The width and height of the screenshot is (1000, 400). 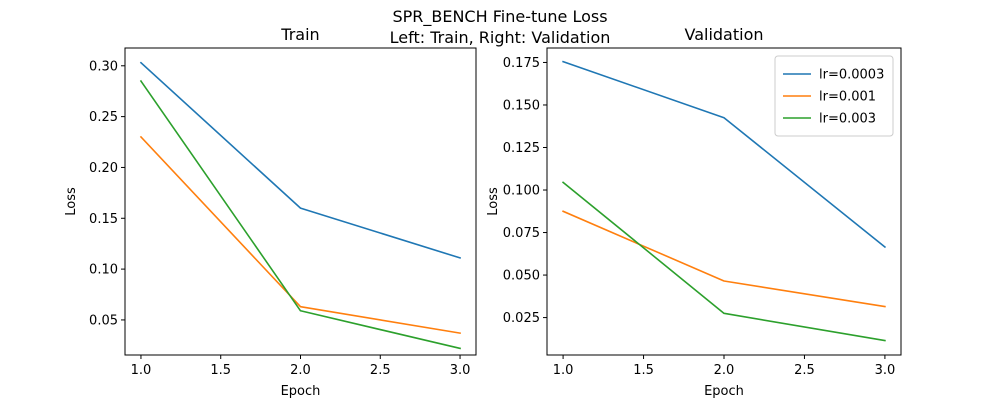 I want to click on validation-panel-title: Validation, so click(x=723, y=34).